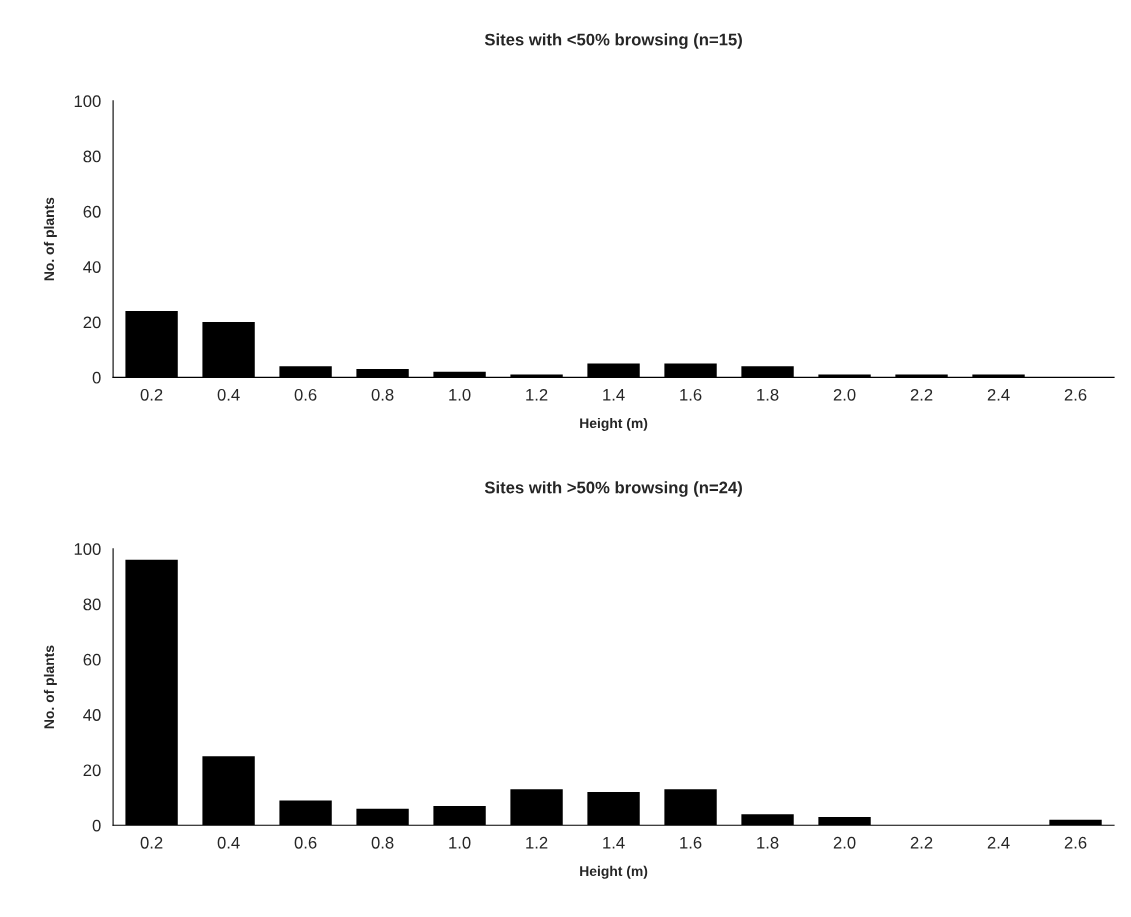 The height and width of the screenshot is (917, 1131). Describe the element at coordinates (613, 489) in the screenshot. I see `chart-title: Sites with >50% browsing (n=24)` at that location.